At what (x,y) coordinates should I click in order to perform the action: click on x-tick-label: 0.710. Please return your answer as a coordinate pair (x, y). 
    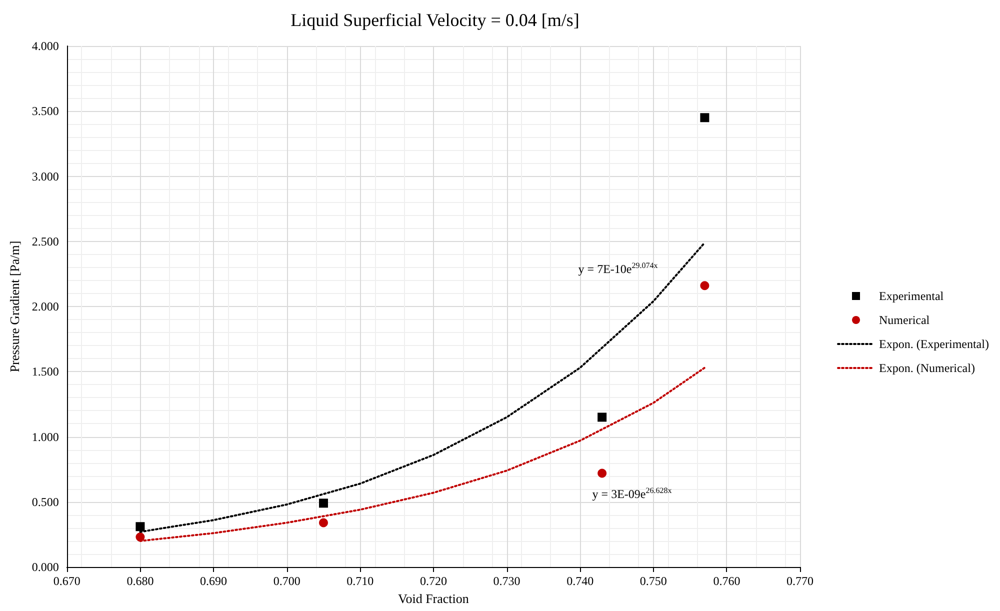
    Looking at the image, I should click on (360, 581).